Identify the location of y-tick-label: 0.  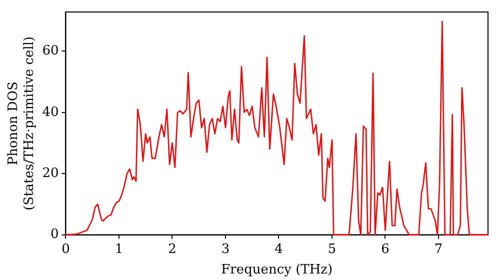
(54, 234).